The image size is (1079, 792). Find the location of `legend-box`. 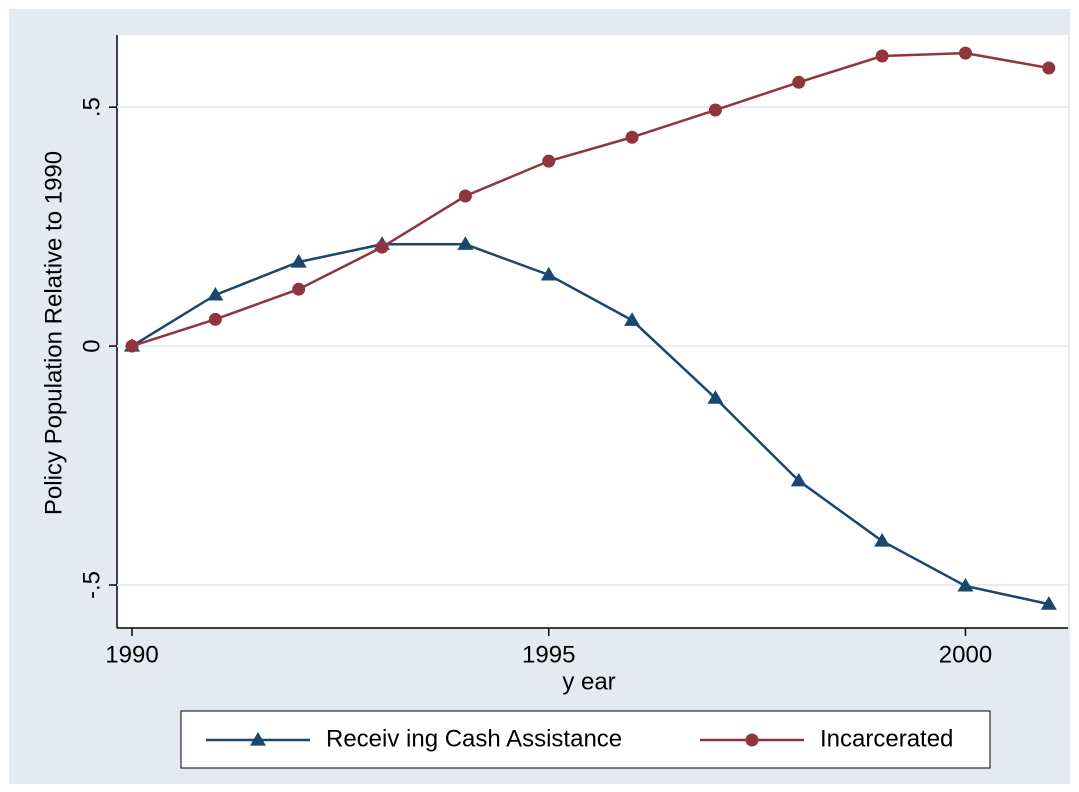

legend-box is located at coordinates (585, 739).